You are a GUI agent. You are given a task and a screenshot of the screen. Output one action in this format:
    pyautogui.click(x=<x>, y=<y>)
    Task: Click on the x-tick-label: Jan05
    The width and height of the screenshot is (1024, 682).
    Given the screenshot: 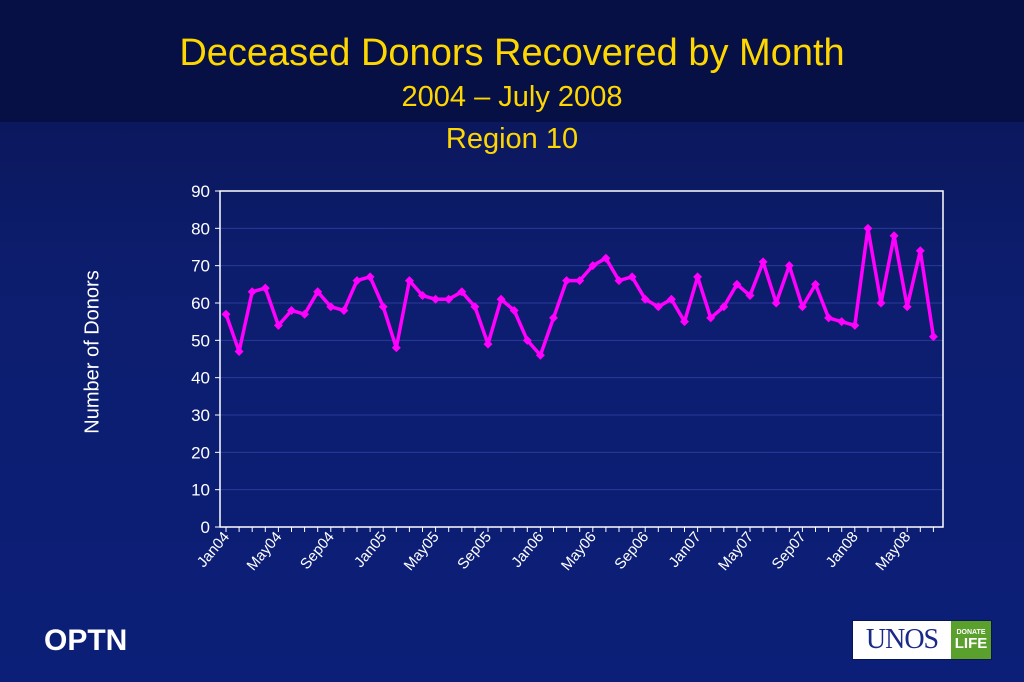 What is the action you would take?
    pyautogui.click(x=370, y=550)
    